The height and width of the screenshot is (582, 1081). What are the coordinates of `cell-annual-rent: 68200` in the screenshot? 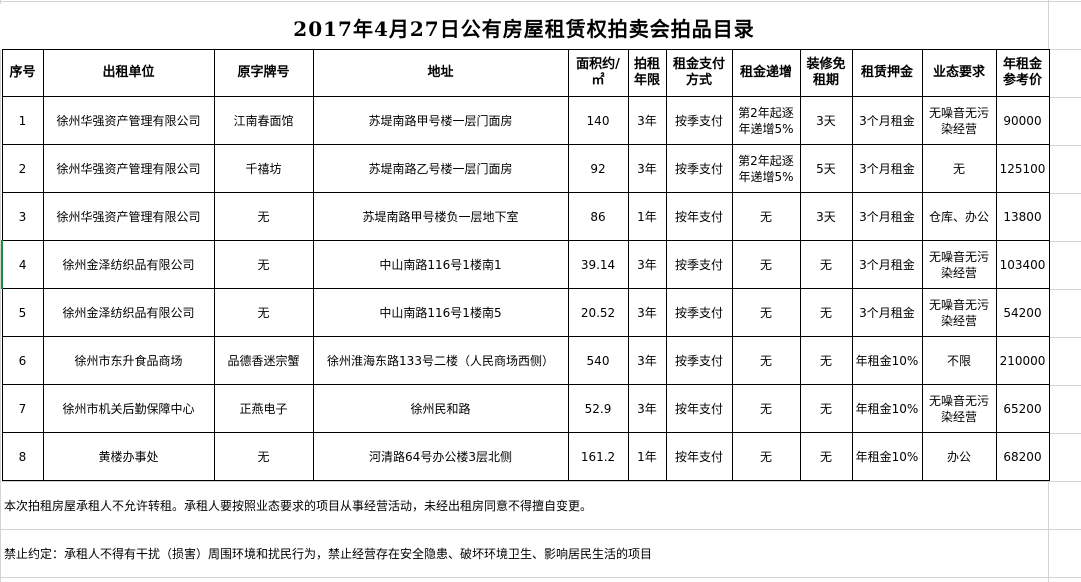 It's located at (1022, 456).